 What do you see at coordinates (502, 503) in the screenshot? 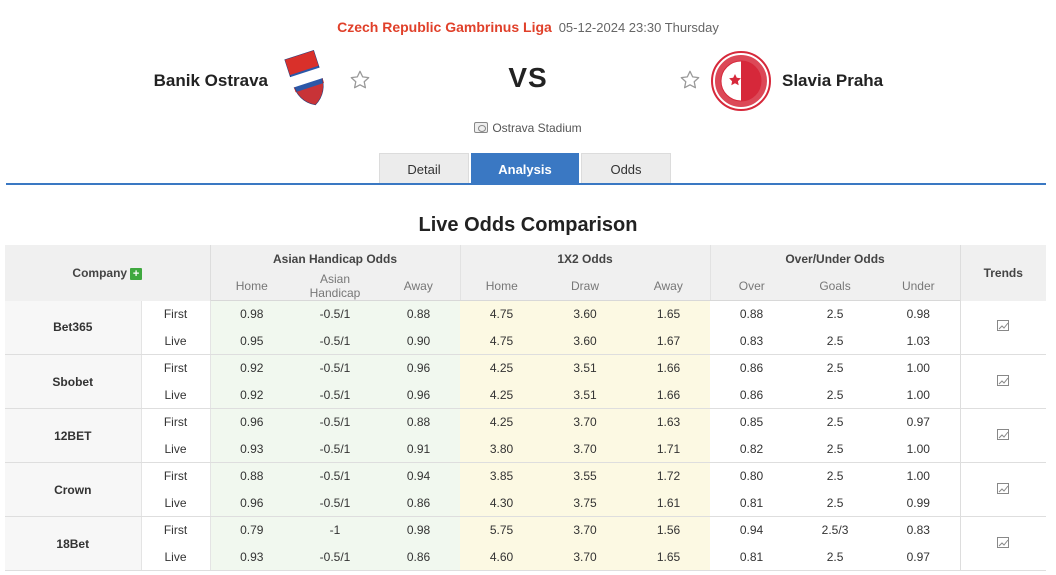
I see `odds-cell: 4.30` at bounding box center [502, 503].